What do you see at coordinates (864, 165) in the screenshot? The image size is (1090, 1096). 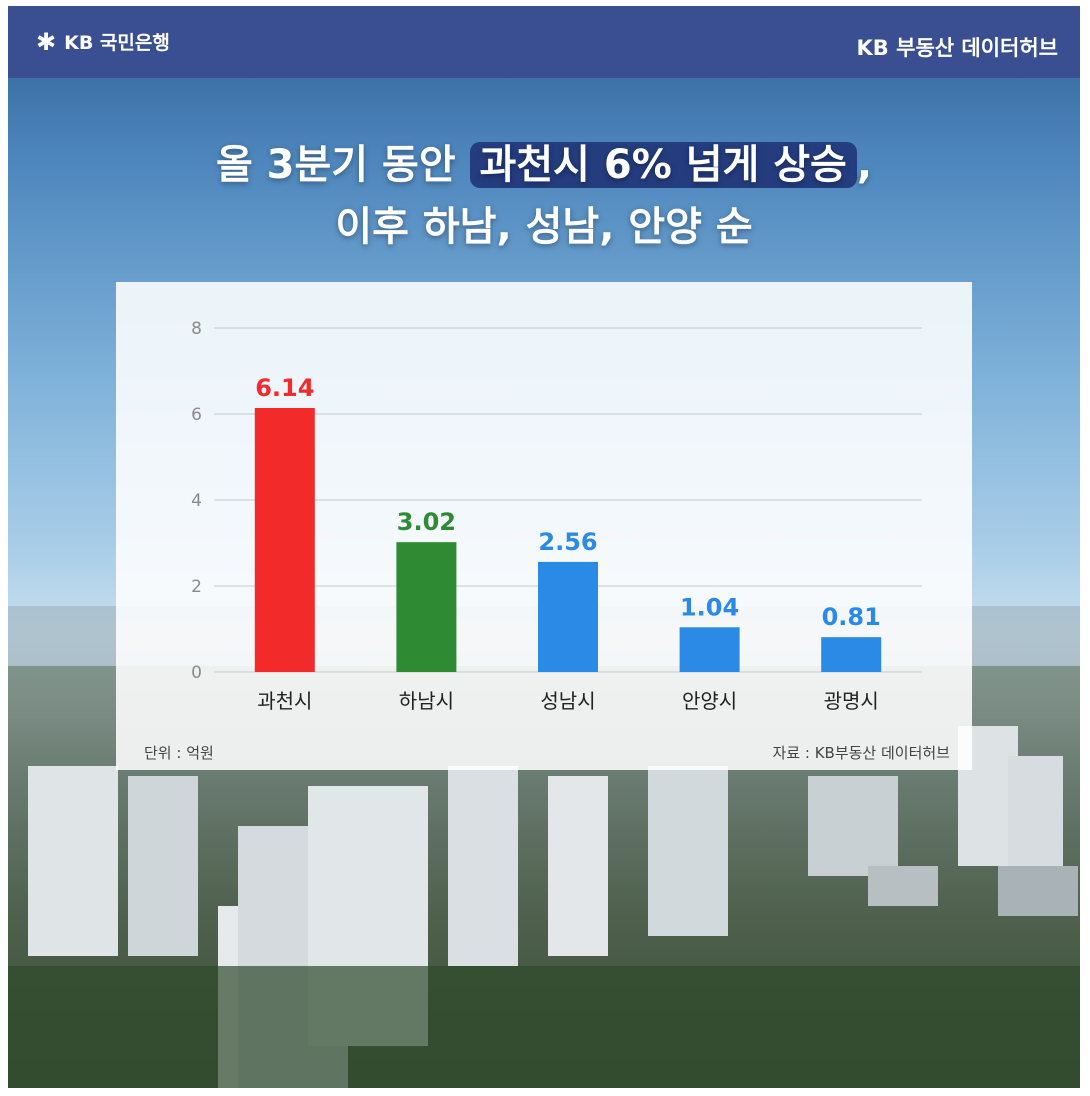 I see `headline-post: ,` at bounding box center [864, 165].